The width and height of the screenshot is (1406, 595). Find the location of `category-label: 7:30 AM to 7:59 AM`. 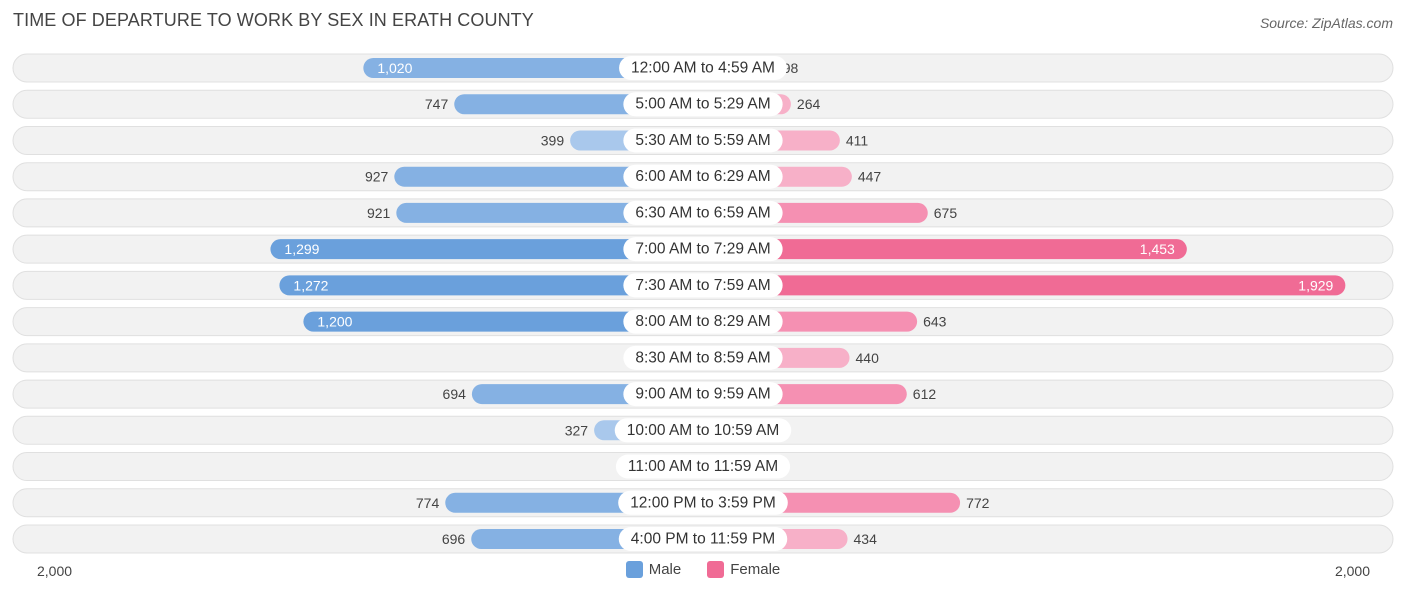

category-label: 7:30 AM to 7:59 AM is located at coordinates (702, 285).